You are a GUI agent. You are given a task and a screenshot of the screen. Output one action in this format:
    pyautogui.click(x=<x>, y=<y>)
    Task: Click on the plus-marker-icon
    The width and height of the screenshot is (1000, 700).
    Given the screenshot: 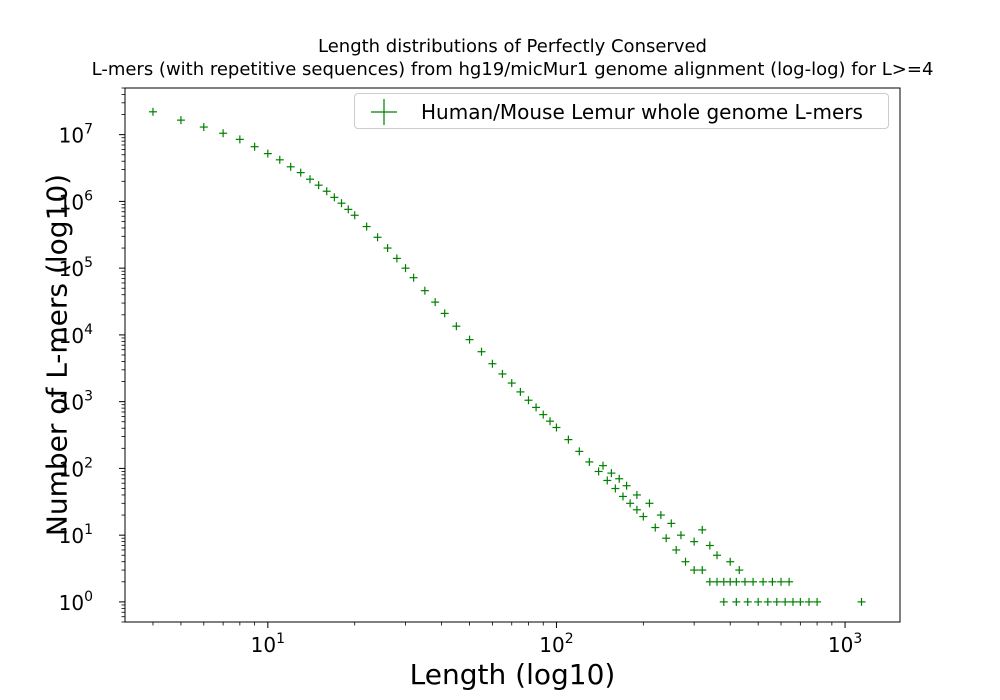 What is the action you would take?
    pyautogui.click(x=384, y=112)
    